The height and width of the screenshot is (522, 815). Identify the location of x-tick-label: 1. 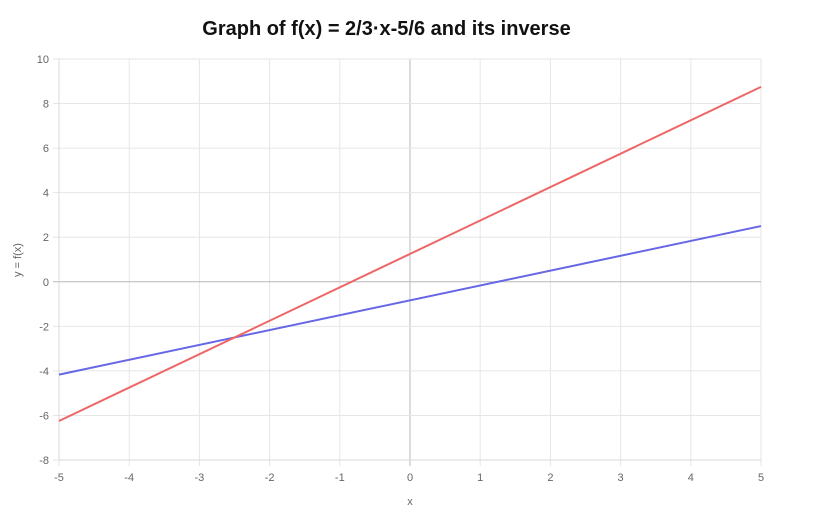
(480, 478).